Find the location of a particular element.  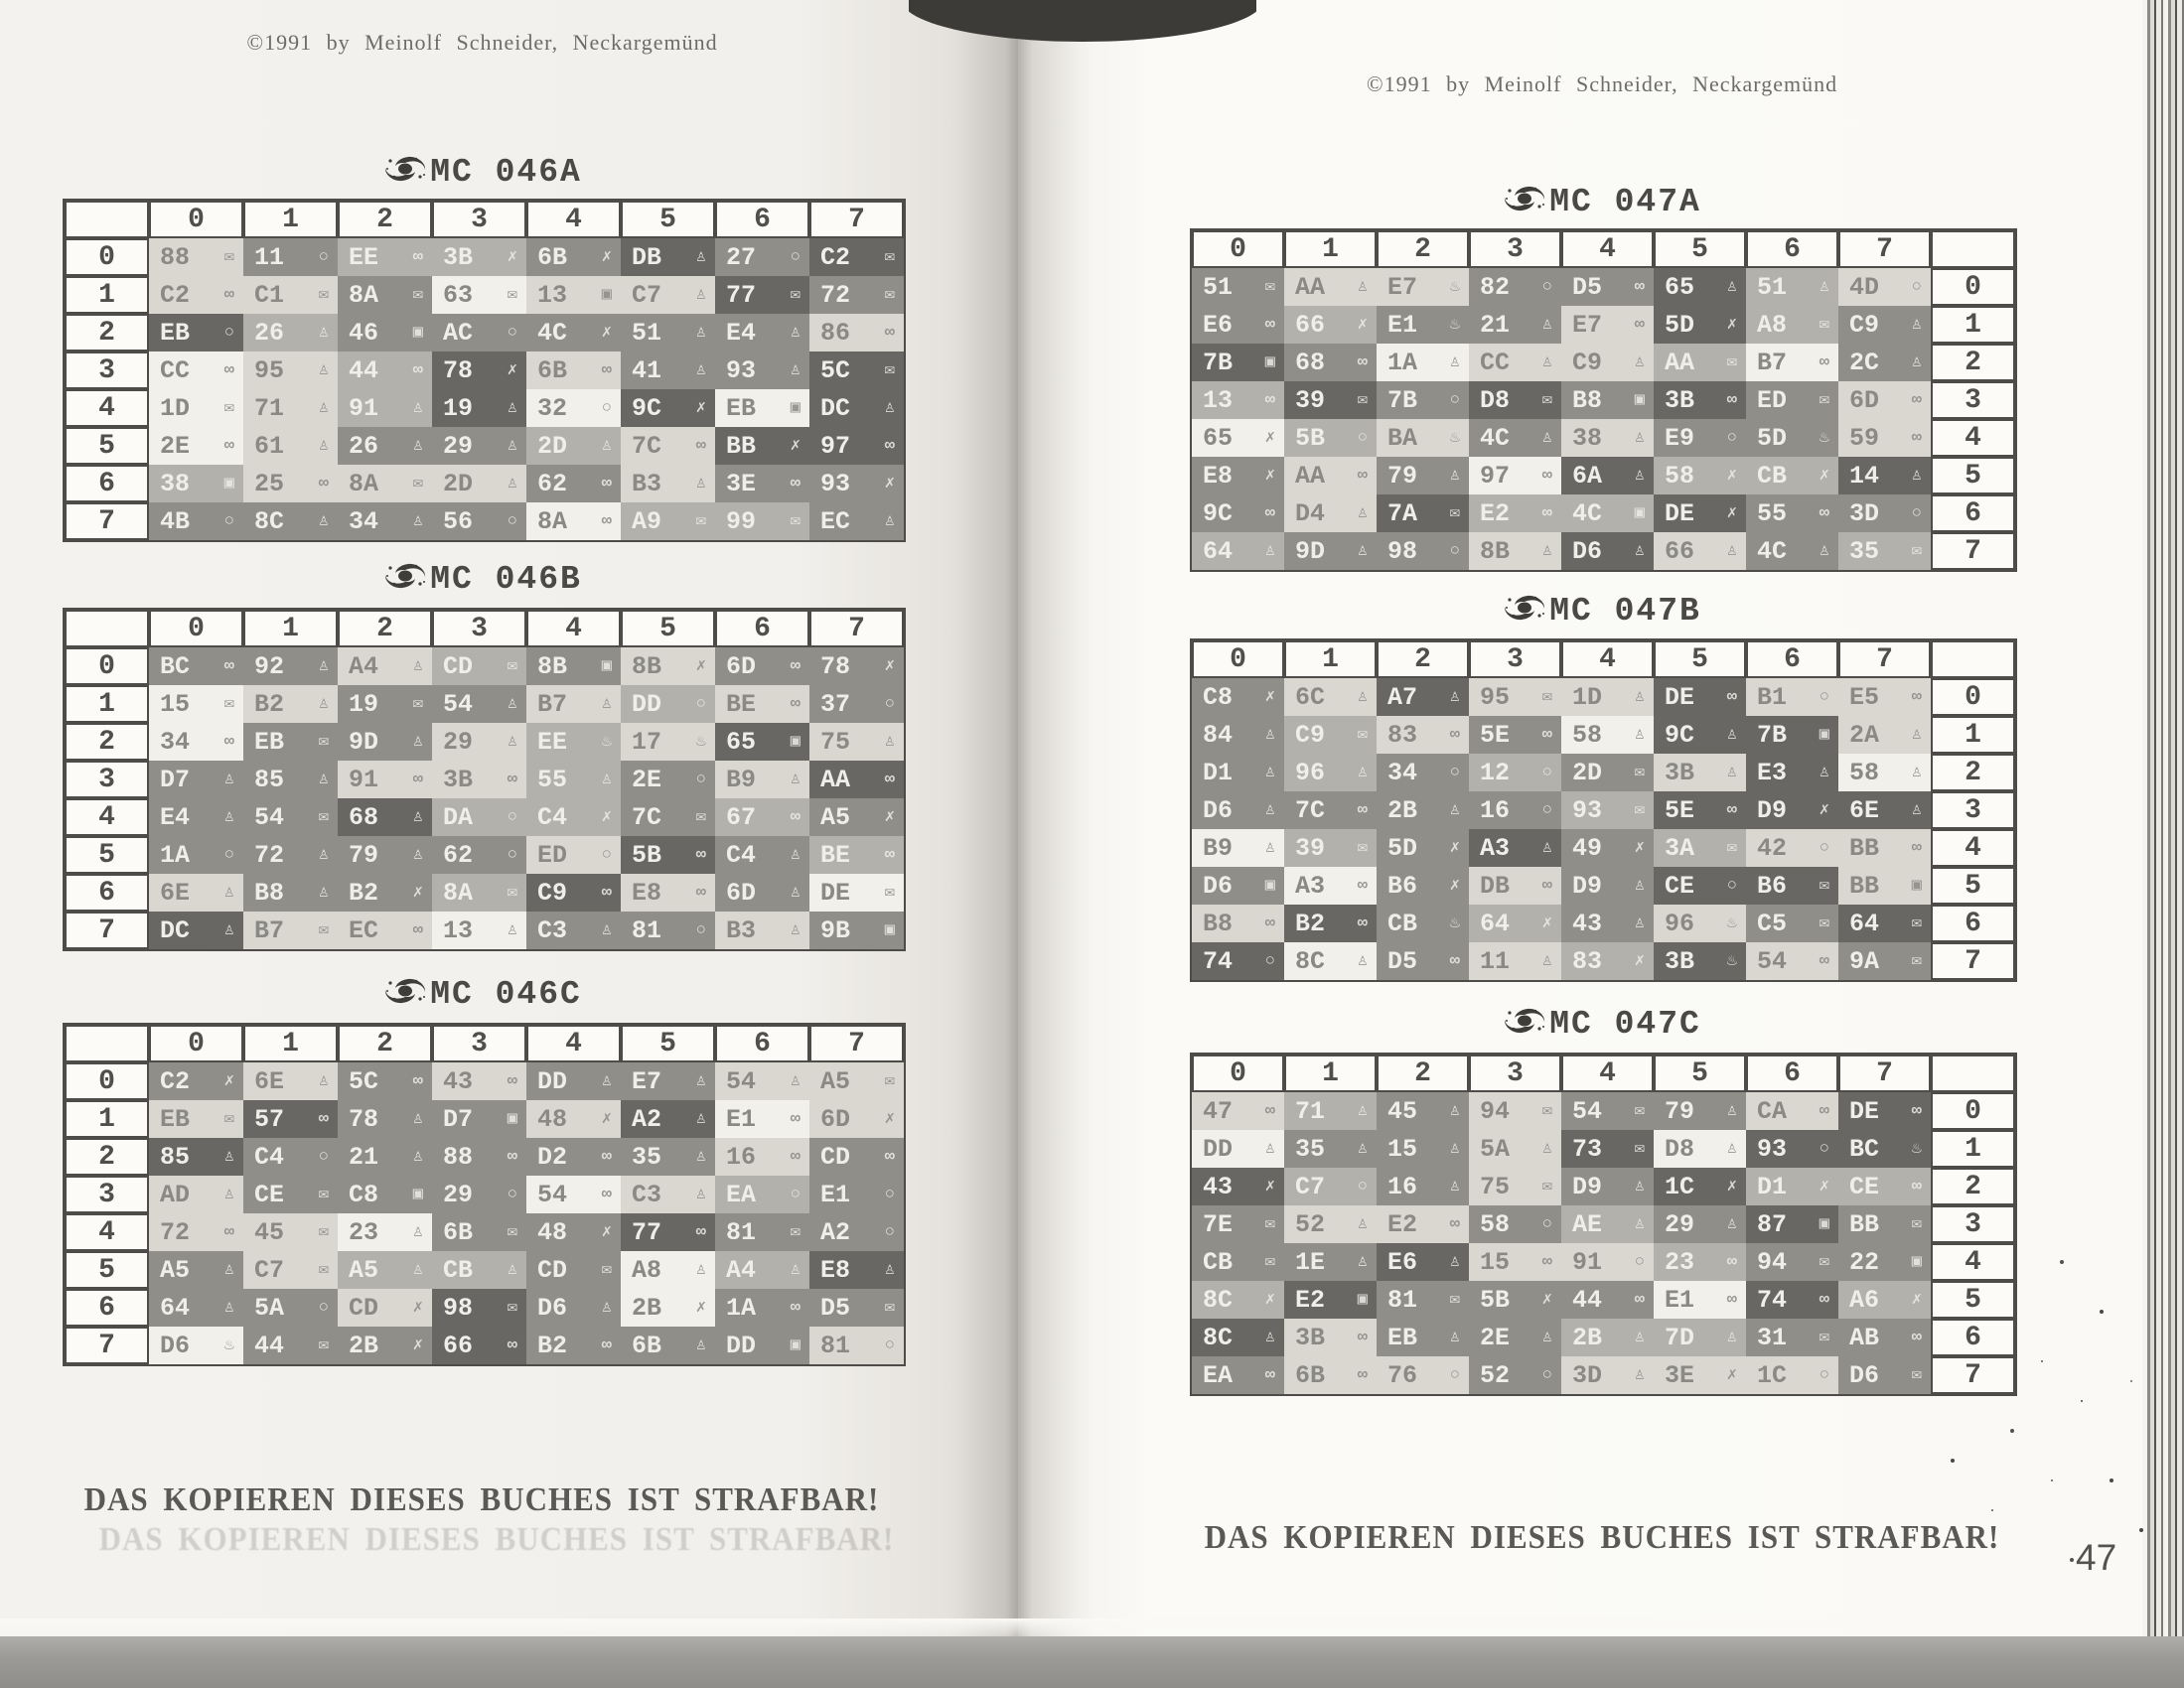

code-cell: D5 ∞ is located at coordinates (1607, 287).